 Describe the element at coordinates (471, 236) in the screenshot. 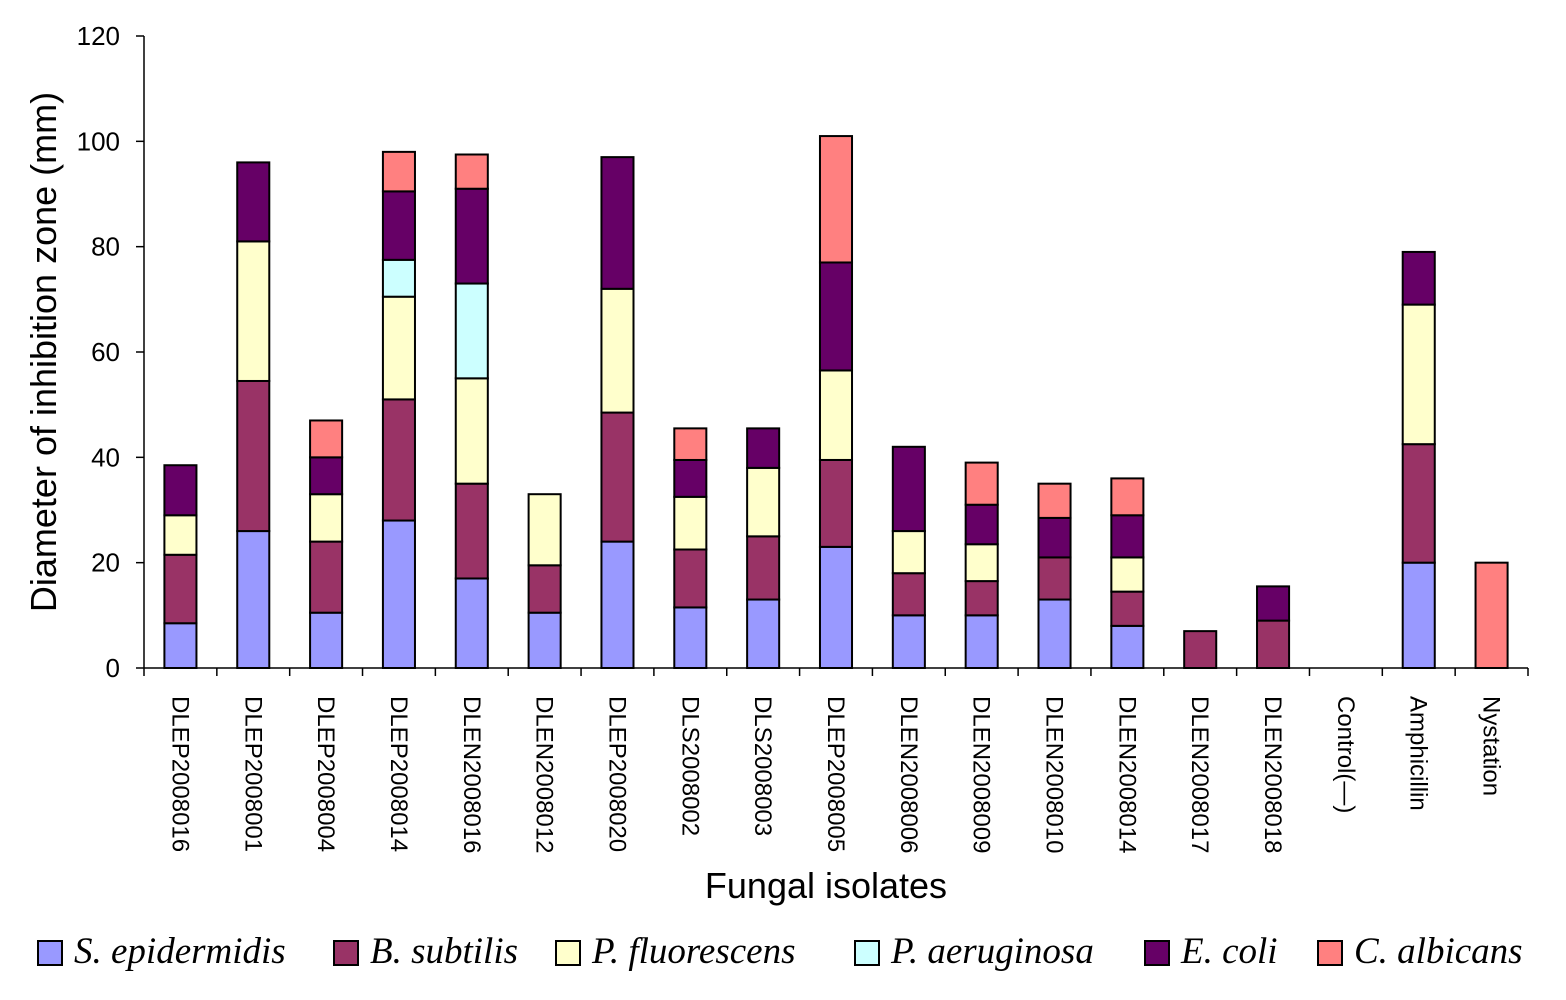

I see `bar-segment-DLEN2008016-s4` at that location.